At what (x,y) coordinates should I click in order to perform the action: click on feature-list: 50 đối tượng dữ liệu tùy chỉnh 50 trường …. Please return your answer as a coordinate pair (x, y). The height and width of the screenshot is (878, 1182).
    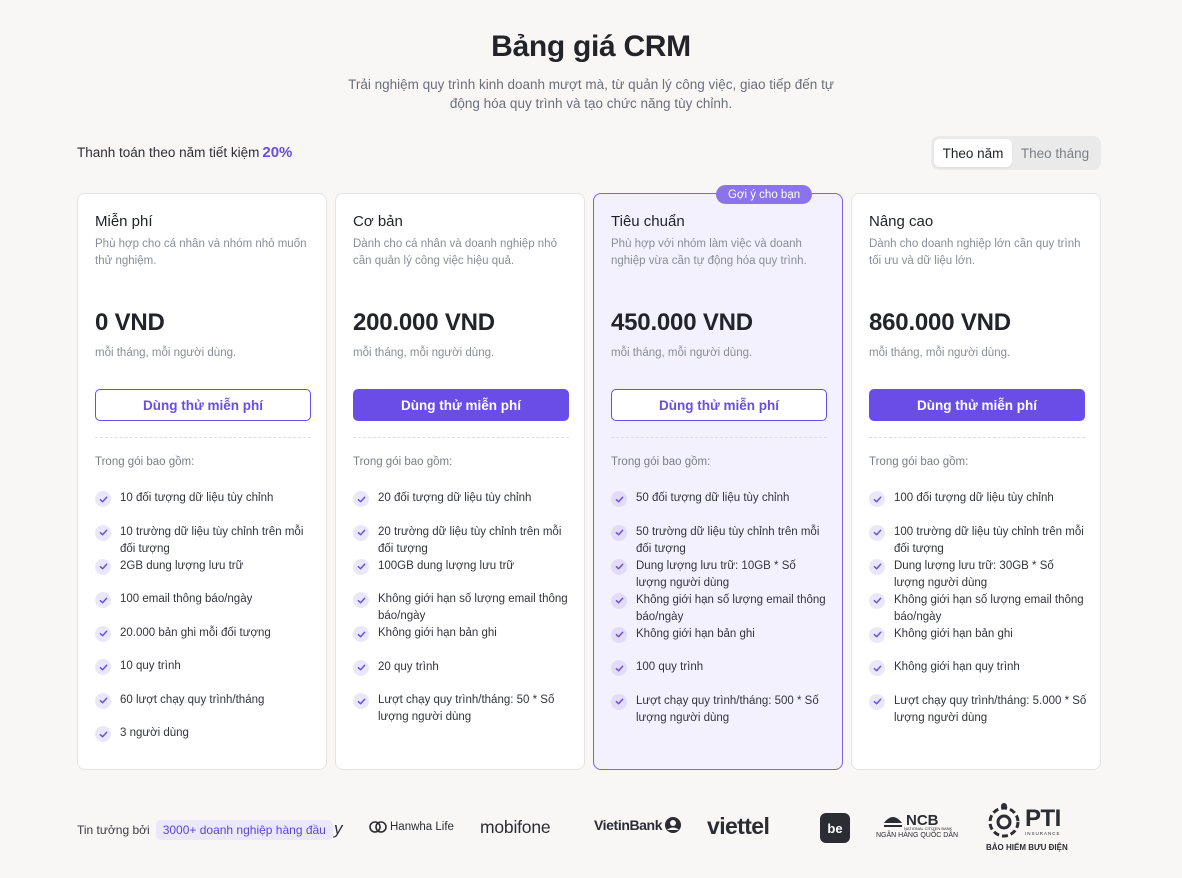
    Looking at the image, I should click on (720, 608).